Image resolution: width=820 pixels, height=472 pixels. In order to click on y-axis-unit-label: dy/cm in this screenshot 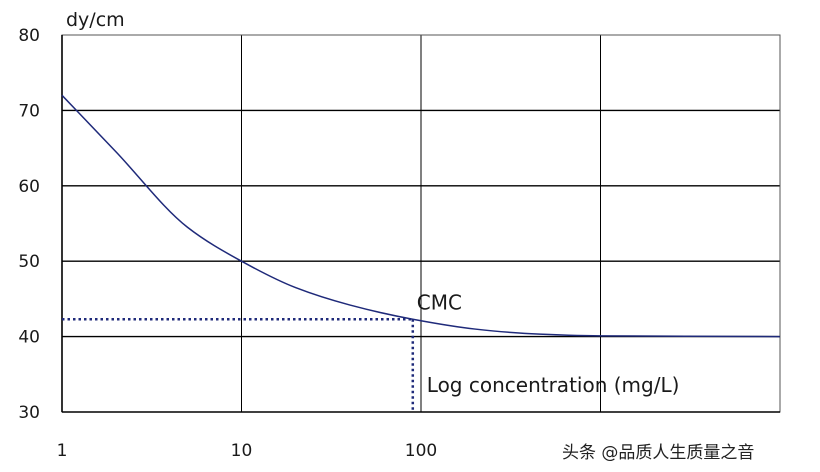, I will do `click(95, 20)`.